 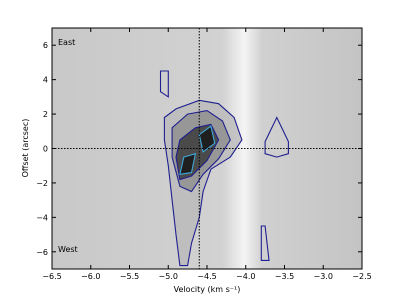 I want to click on y-tick-label: 2, so click(x=45, y=114).